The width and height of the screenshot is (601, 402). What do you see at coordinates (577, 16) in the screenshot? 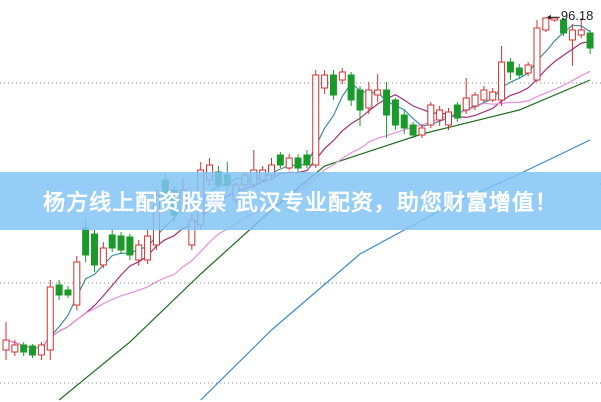
I see `high-price-label: 96.18` at bounding box center [577, 16].